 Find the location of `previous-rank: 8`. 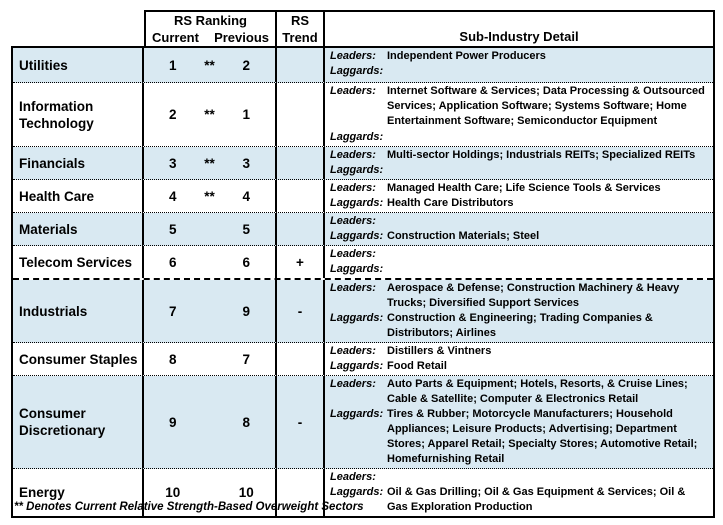

previous-rank: 8 is located at coordinates (246, 422).